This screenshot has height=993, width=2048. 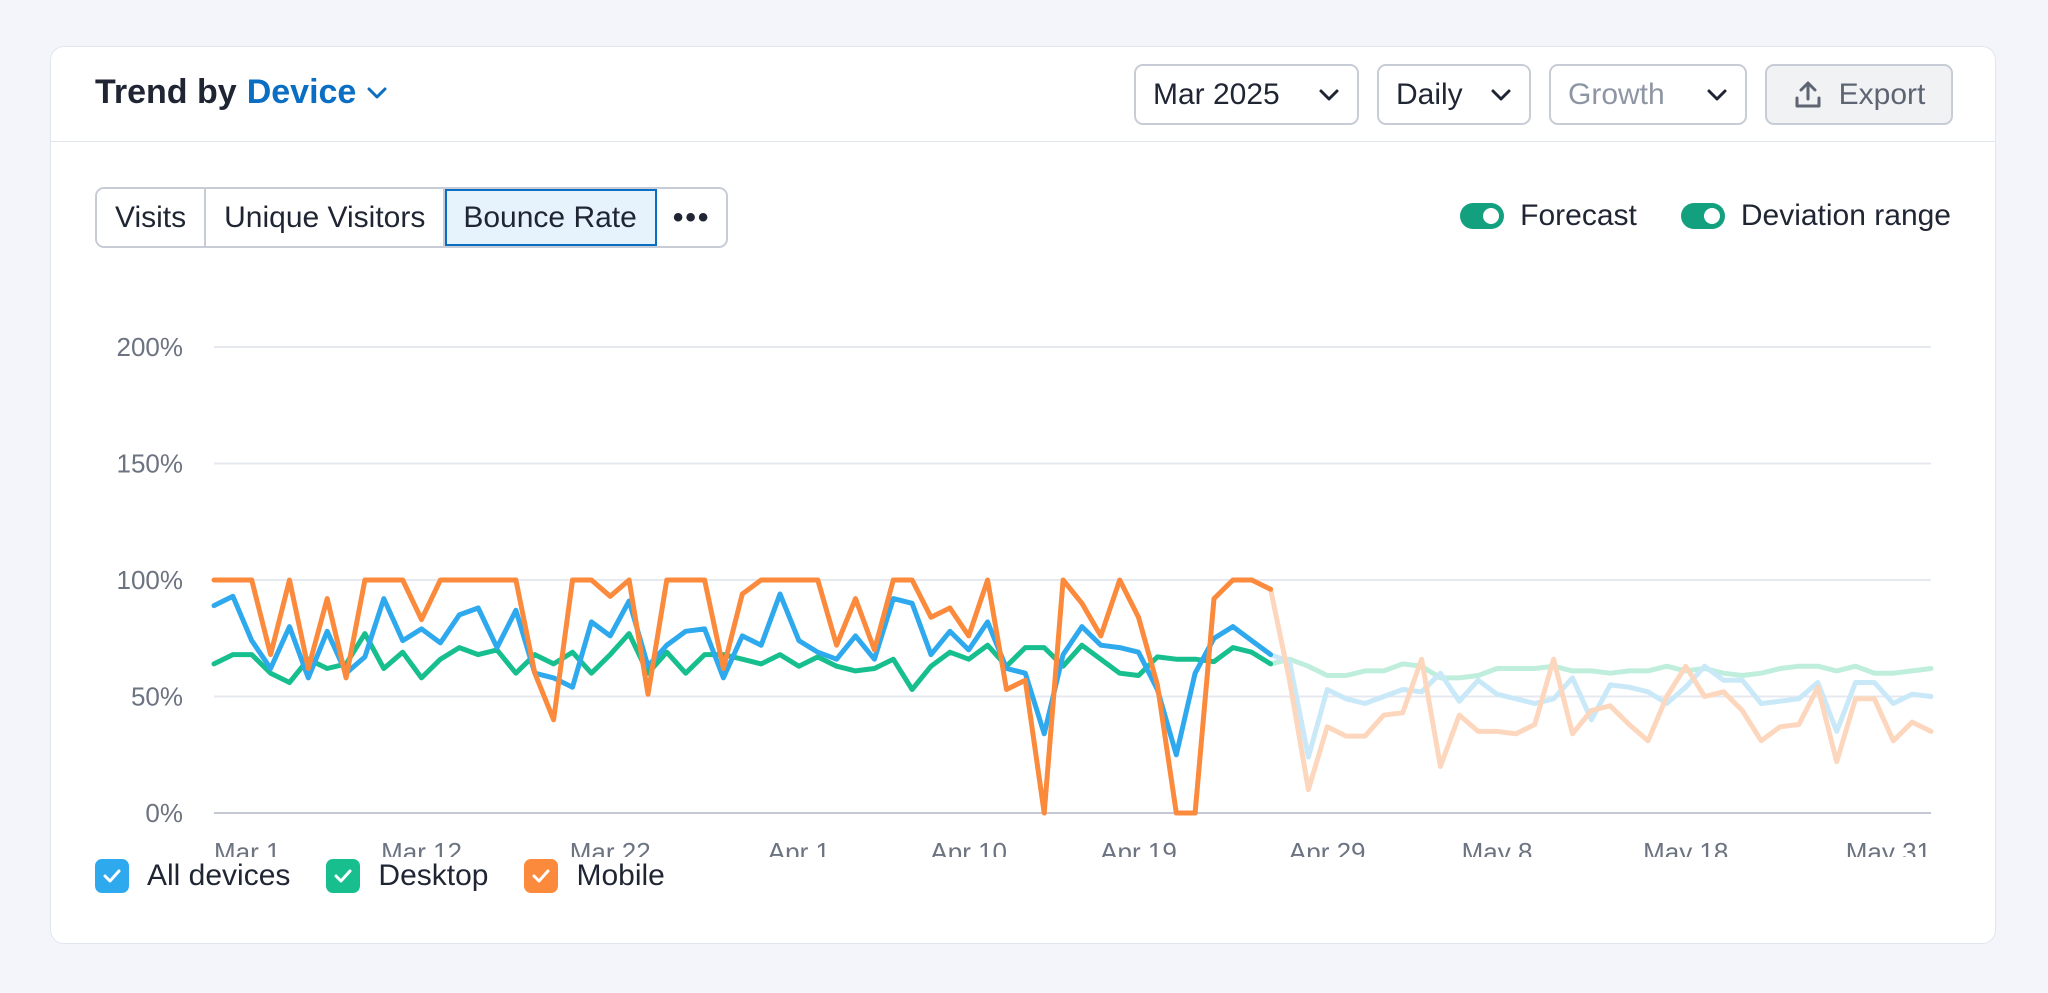 I want to click on series-forecast-line-desktop, so click(x=1601, y=668).